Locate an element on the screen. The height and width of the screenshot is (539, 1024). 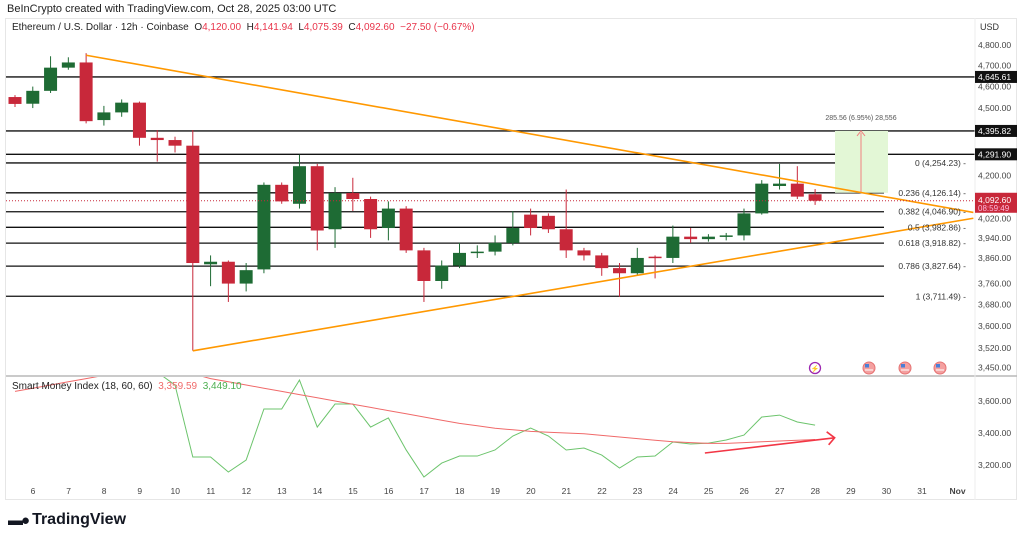
indicator-smi-value: 3,449.10 is located at coordinates (222, 386).